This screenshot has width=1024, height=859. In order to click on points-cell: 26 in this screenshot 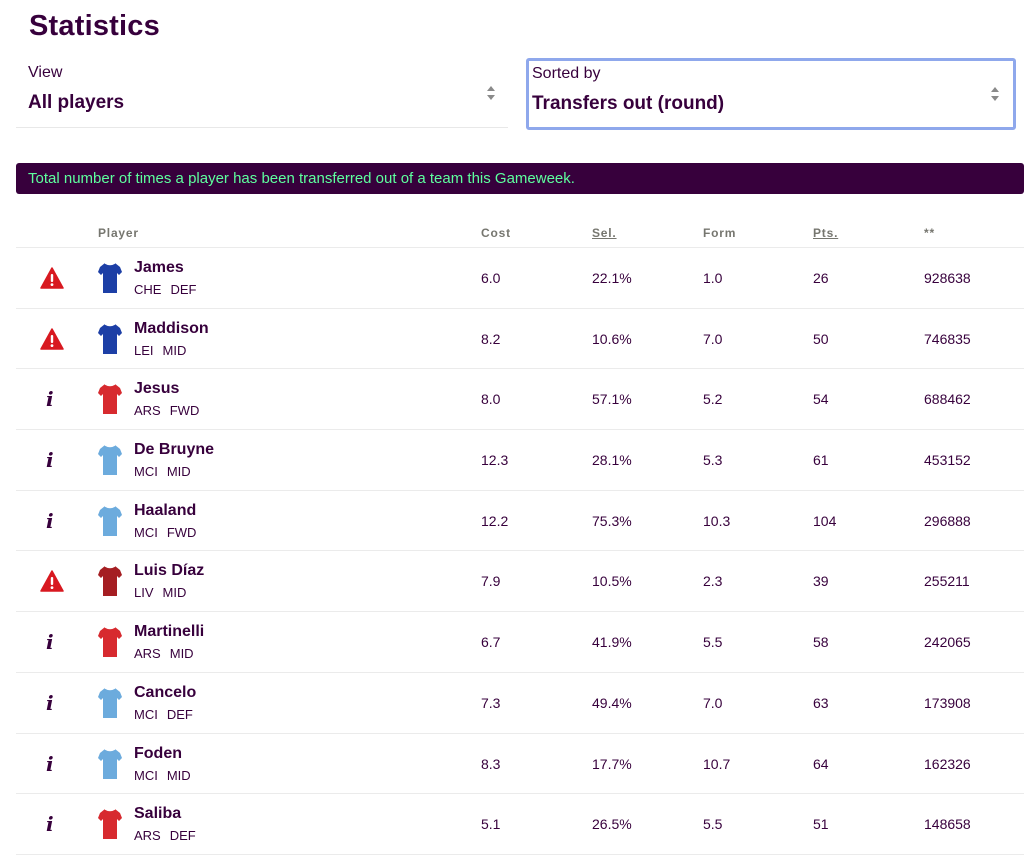, I will do `click(821, 278)`.